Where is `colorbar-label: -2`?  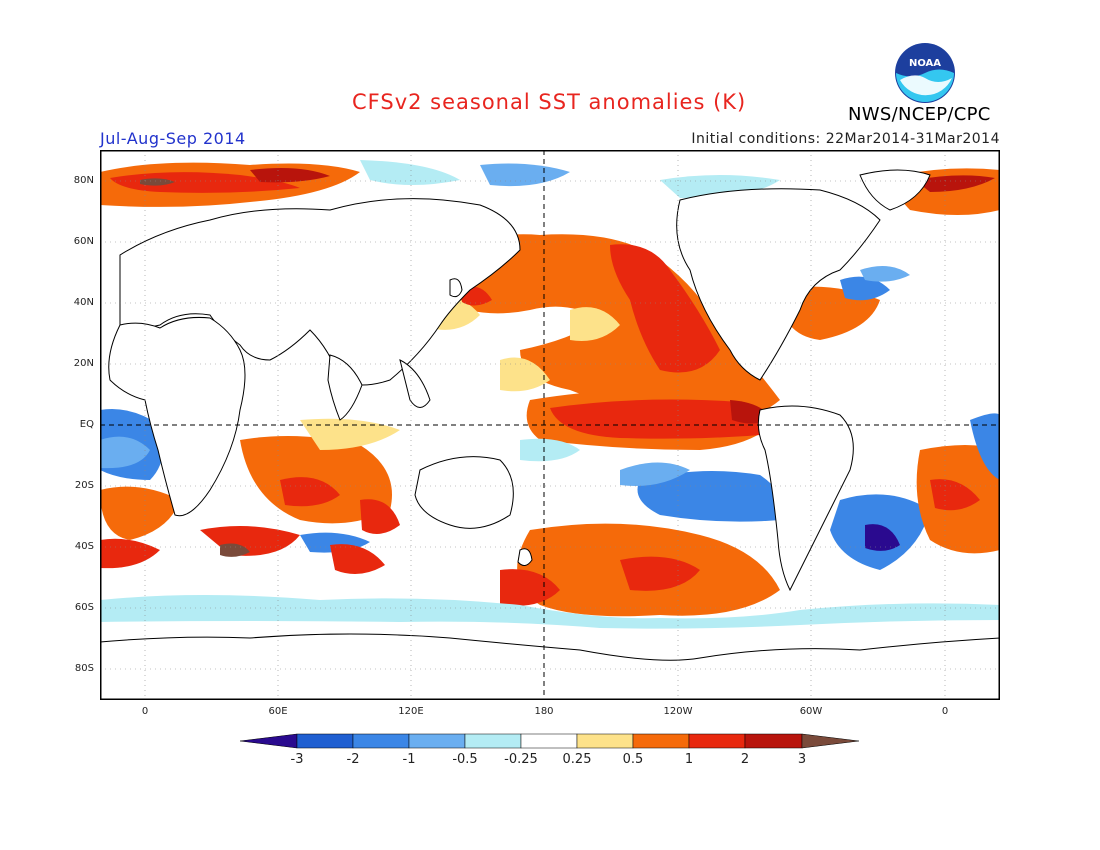
colorbar-label: -2 is located at coordinates (353, 759).